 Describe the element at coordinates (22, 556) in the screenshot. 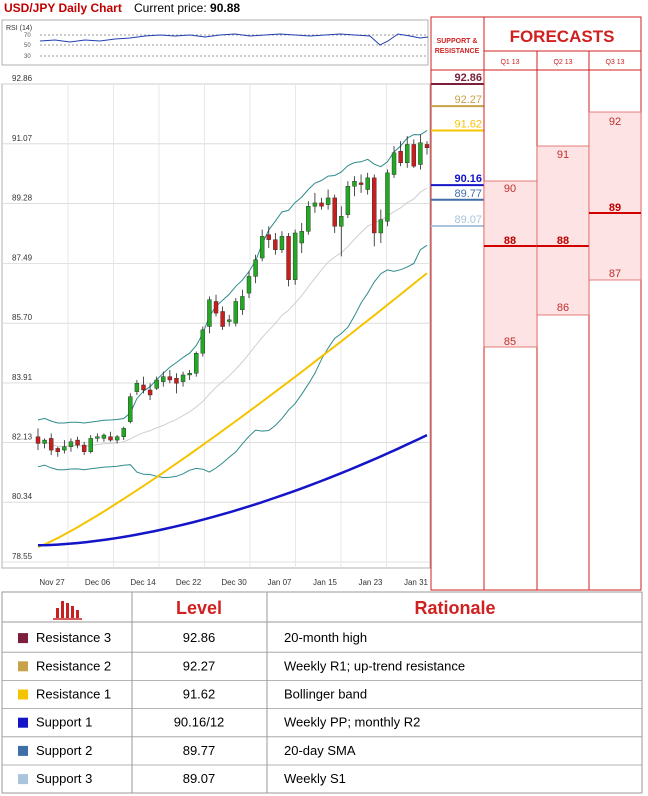

I see `y-tick-label: 78.55` at that location.